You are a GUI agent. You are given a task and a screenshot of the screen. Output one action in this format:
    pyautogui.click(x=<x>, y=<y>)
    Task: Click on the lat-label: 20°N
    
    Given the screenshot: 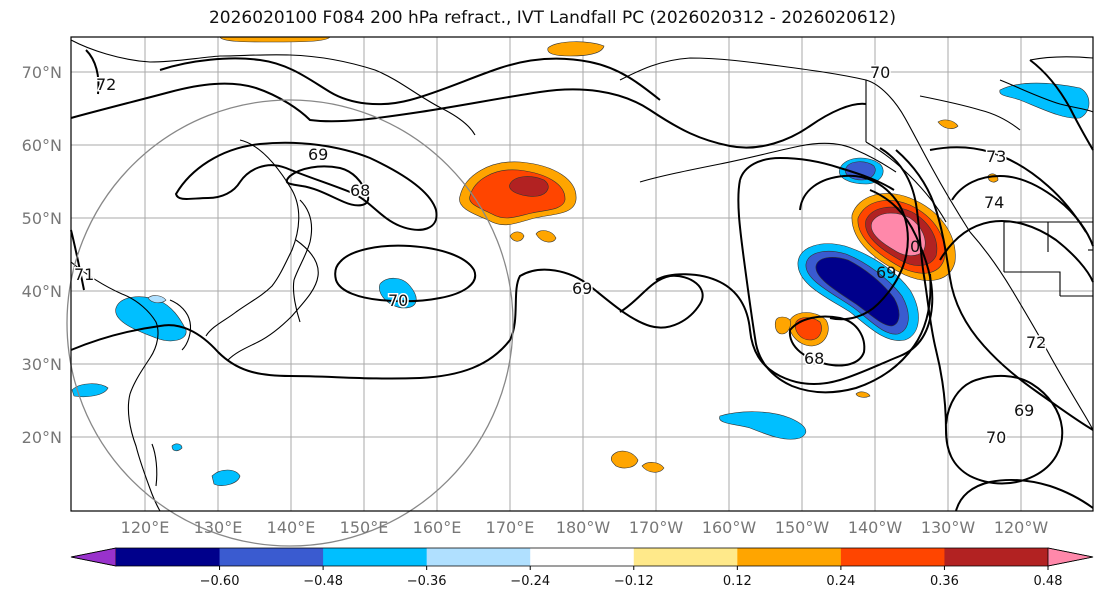 What is the action you would take?
    pyautogui.click(x=42, y=437)
    